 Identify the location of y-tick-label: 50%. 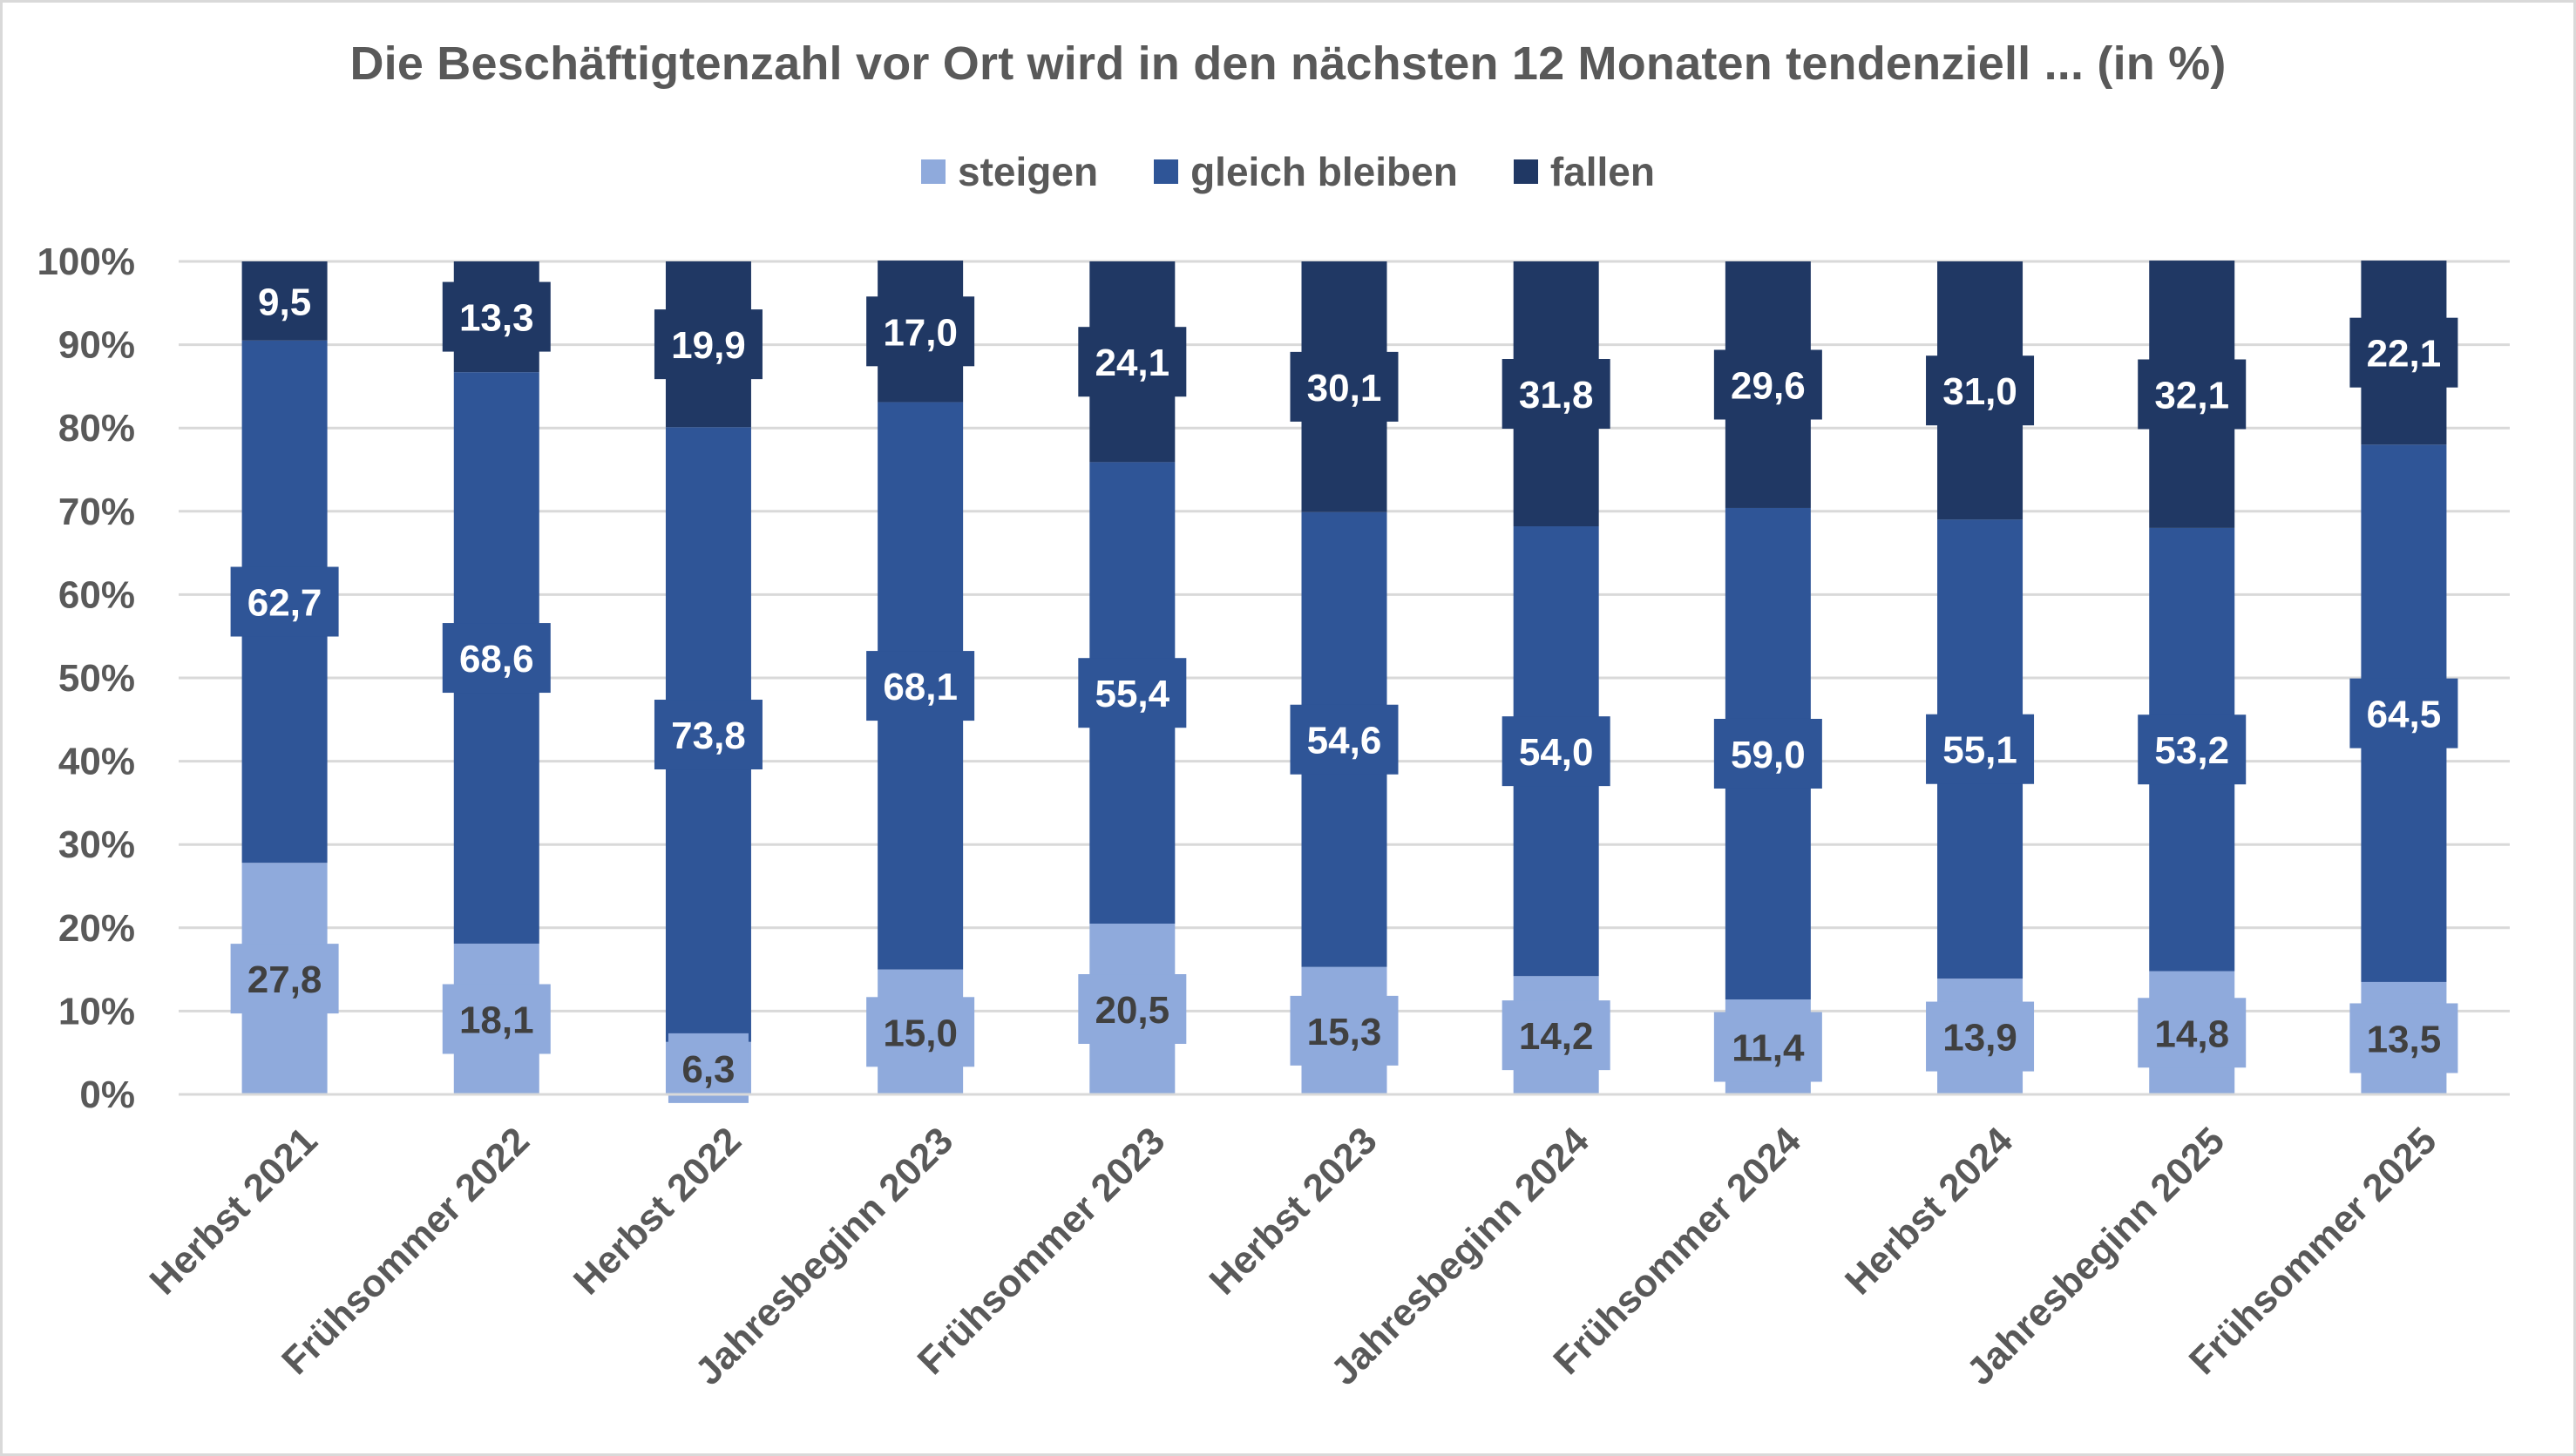
(97, 678).